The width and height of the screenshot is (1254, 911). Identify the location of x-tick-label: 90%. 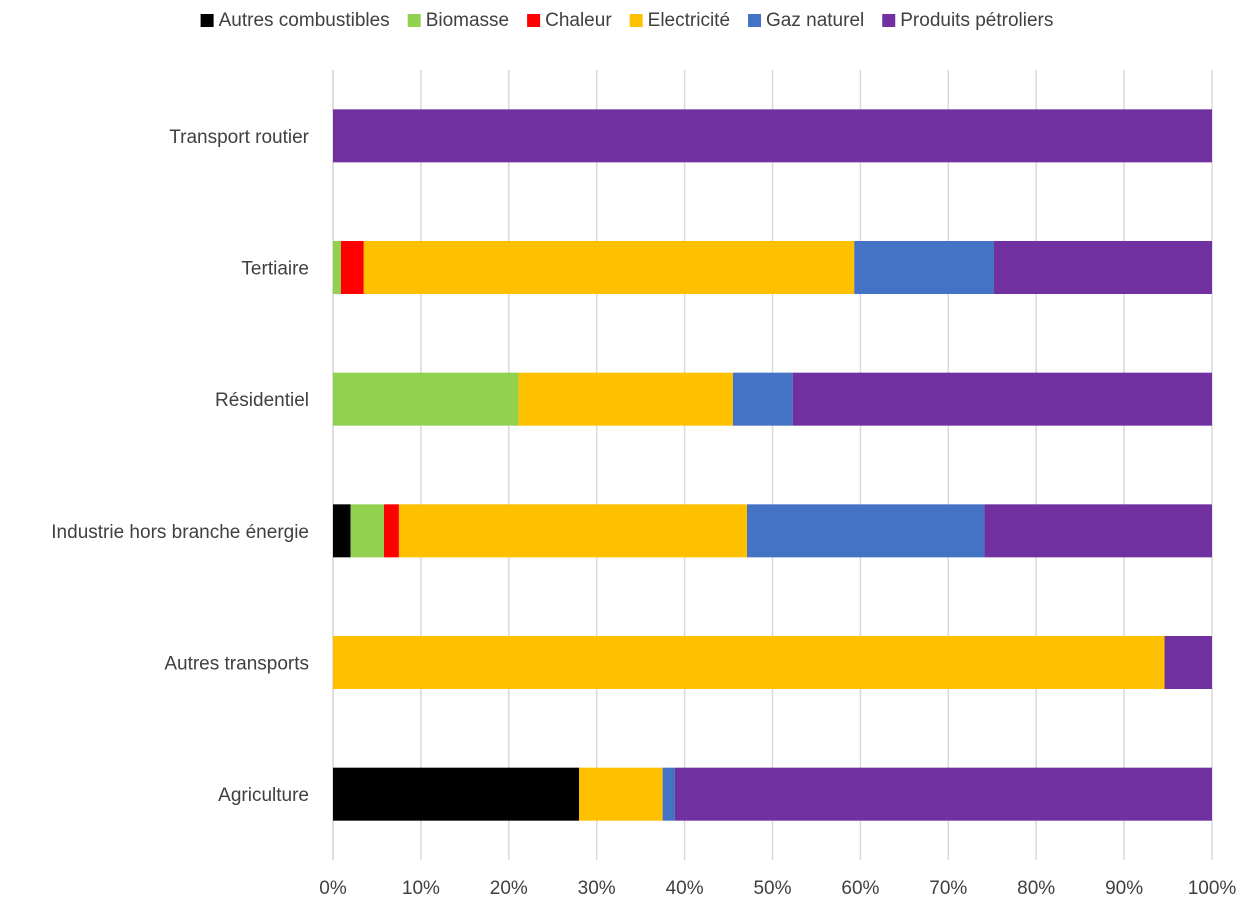
(1124, 888).